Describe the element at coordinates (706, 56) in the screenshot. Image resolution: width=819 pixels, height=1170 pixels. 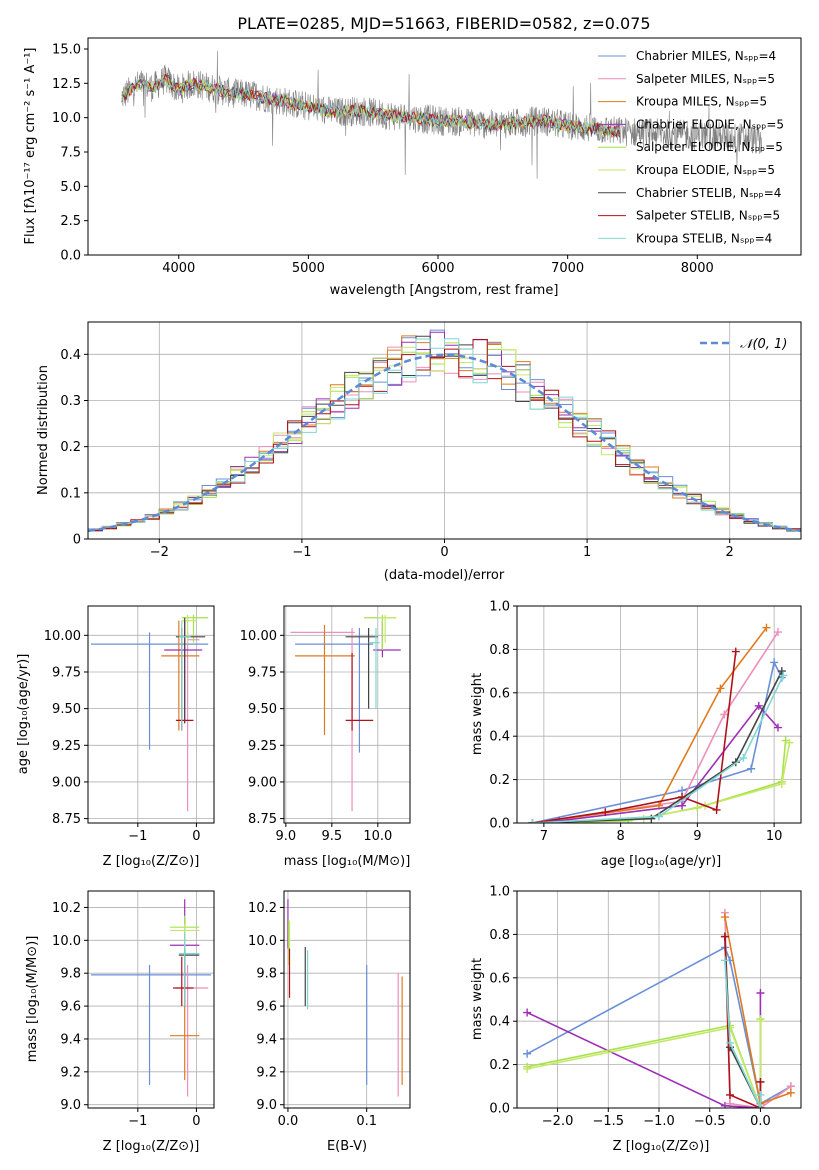
I see `legend-label: Chabrier MILES, Nₛₚₚ=4` at that location.